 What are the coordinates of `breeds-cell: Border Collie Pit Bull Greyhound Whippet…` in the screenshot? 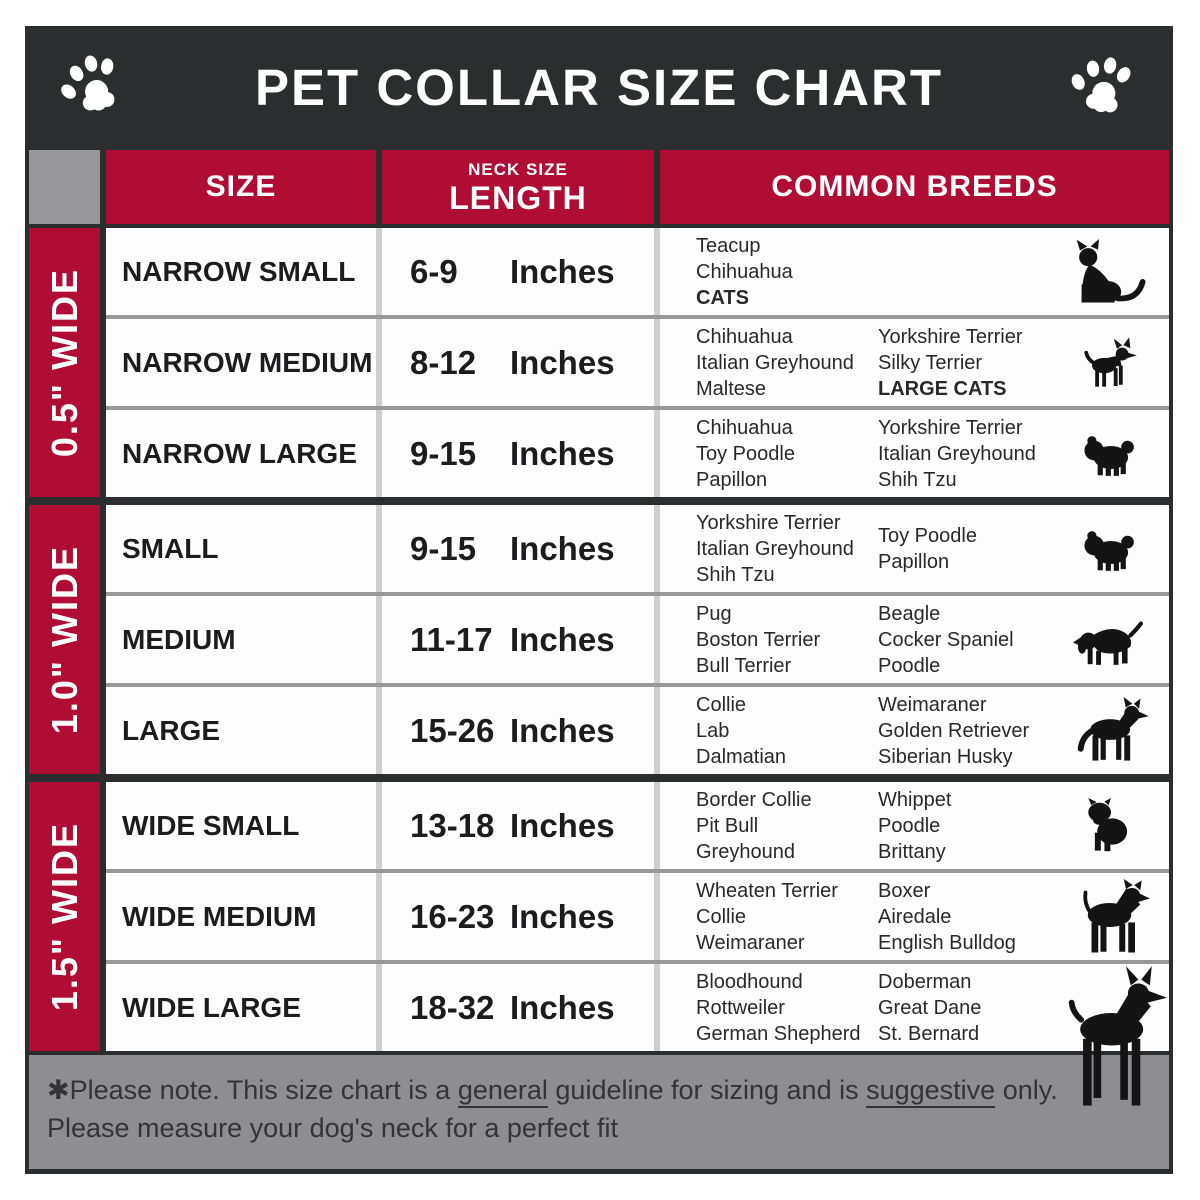 It's located at (914, 825).